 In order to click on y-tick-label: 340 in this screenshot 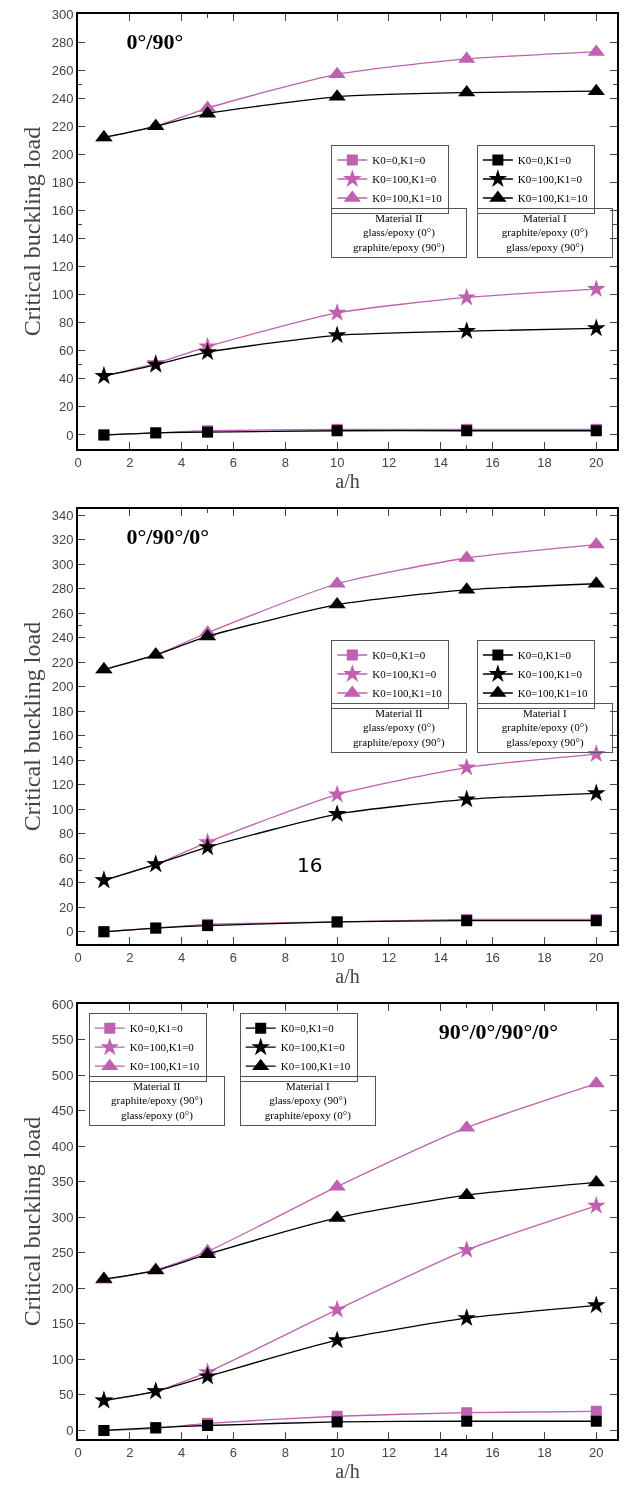, I will do `click(62, 515)`.